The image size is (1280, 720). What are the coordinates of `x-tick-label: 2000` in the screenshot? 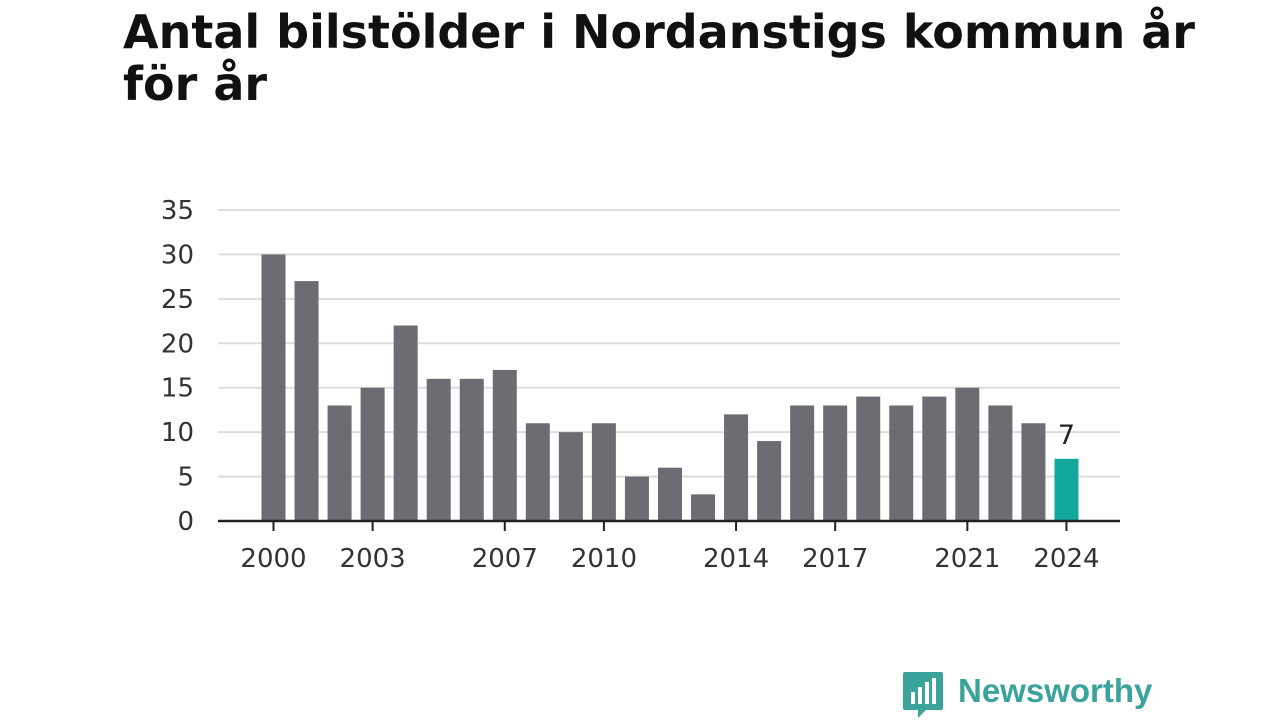 It's located at (273, 559).